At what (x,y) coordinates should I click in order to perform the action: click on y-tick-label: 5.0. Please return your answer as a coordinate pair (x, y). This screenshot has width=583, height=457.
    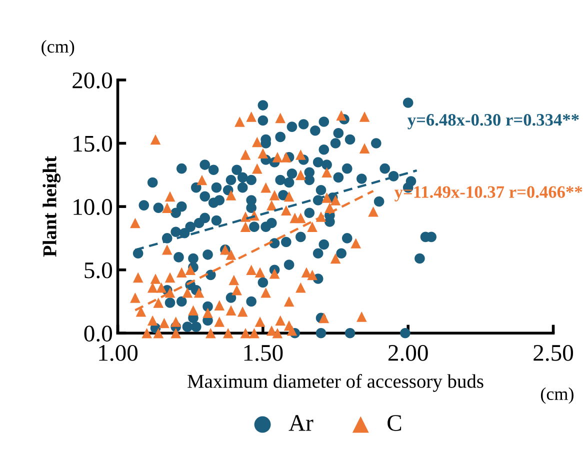
    Looking at the image, I should click on (98, 270).